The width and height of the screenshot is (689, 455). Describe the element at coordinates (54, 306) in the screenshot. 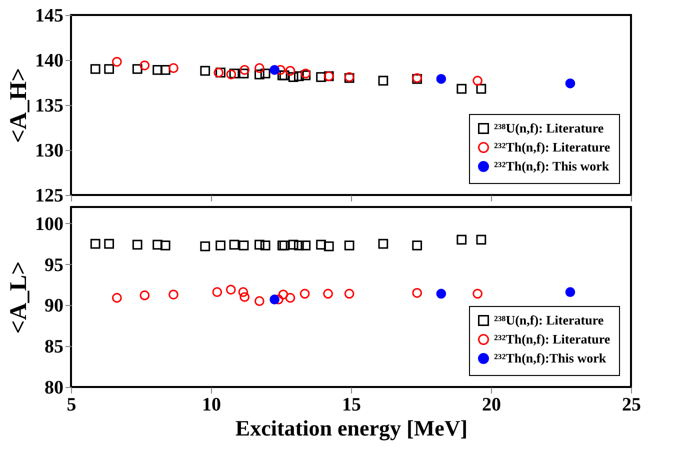

I see `y-tick-label: 90` at that location.